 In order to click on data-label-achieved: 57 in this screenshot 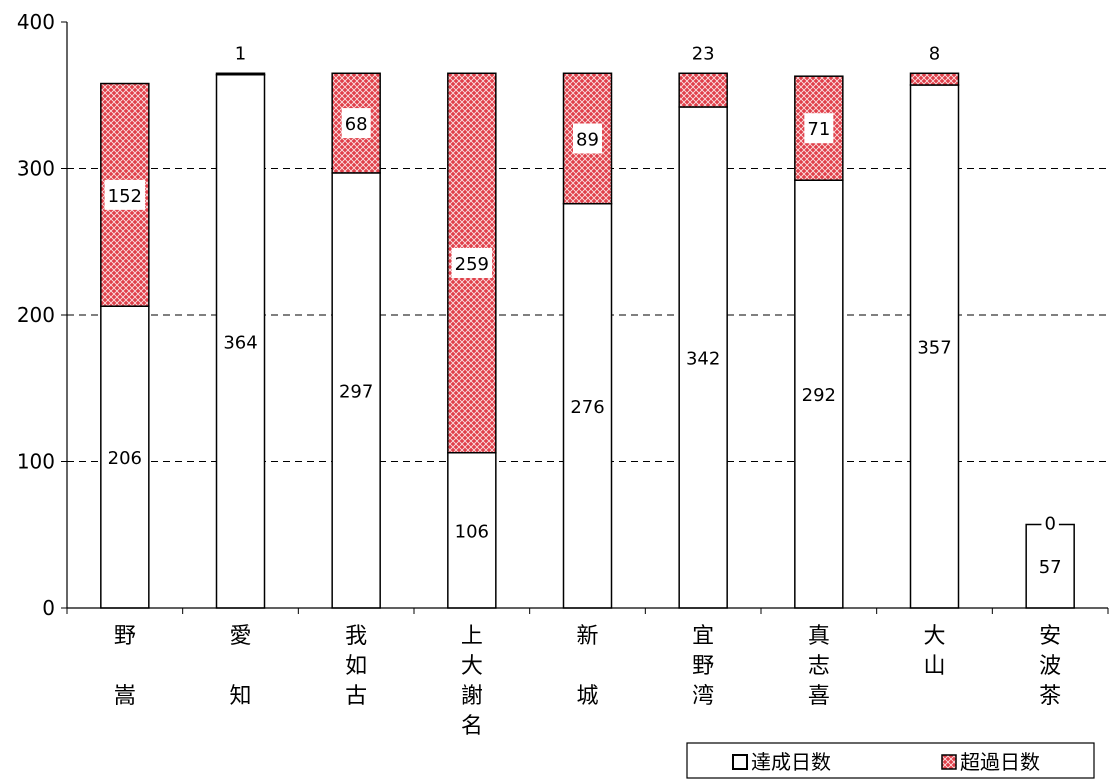, I will do `click(1050, 567)`.